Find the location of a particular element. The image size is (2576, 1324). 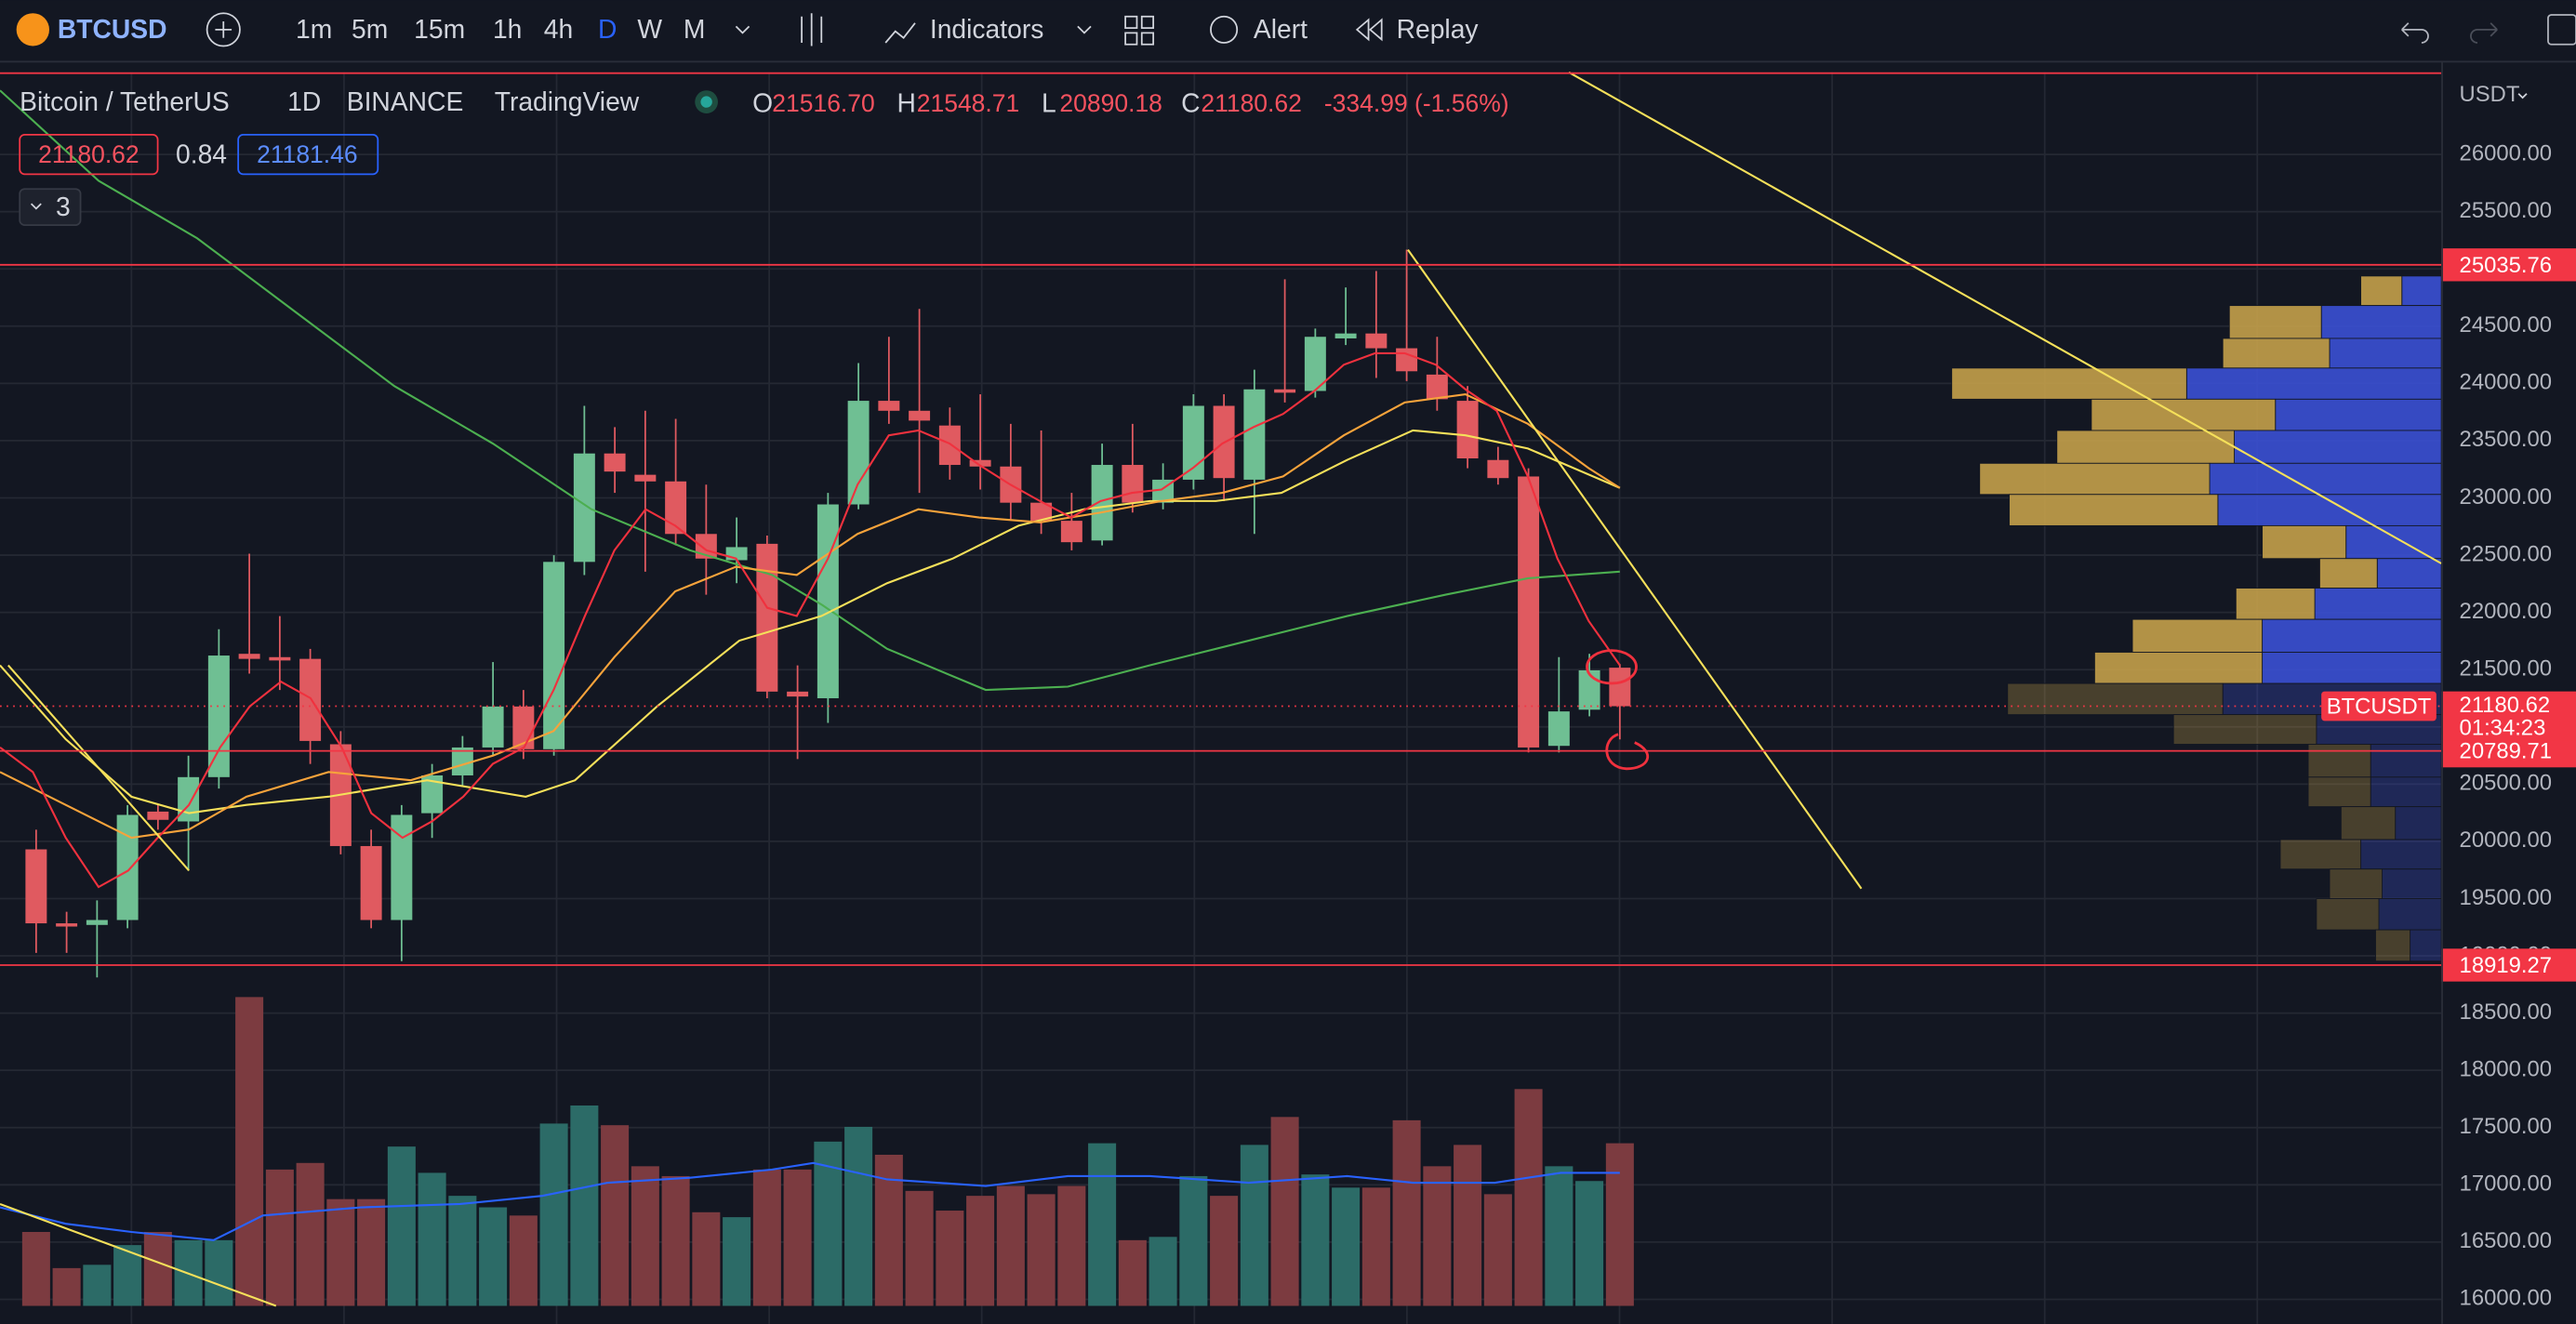

currency: USDT is located at coordinates (2490, 94).